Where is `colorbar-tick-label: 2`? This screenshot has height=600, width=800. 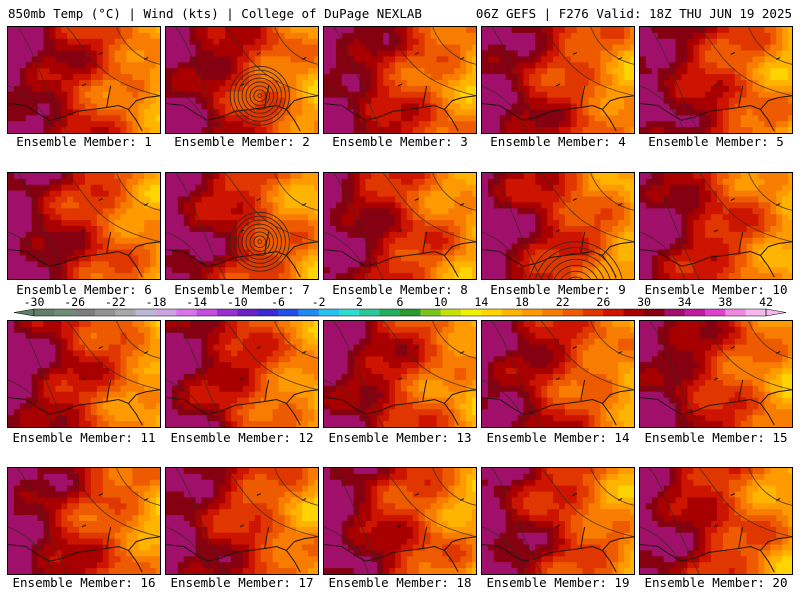 colorbar-tick-label: 2 is located at coordinates (359, 302).